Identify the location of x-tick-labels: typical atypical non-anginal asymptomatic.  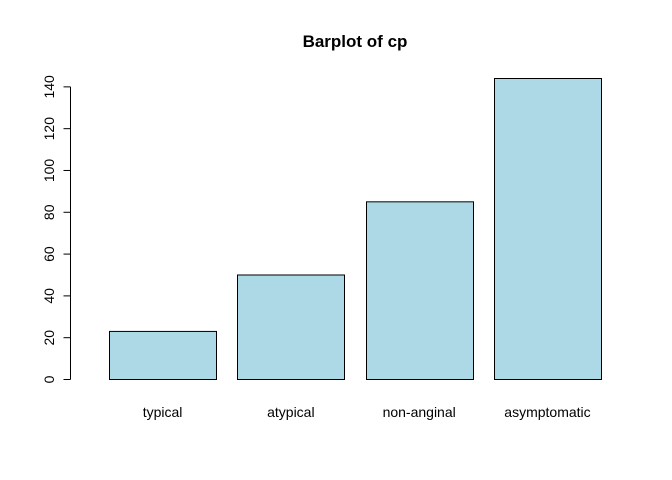
(367, 412).